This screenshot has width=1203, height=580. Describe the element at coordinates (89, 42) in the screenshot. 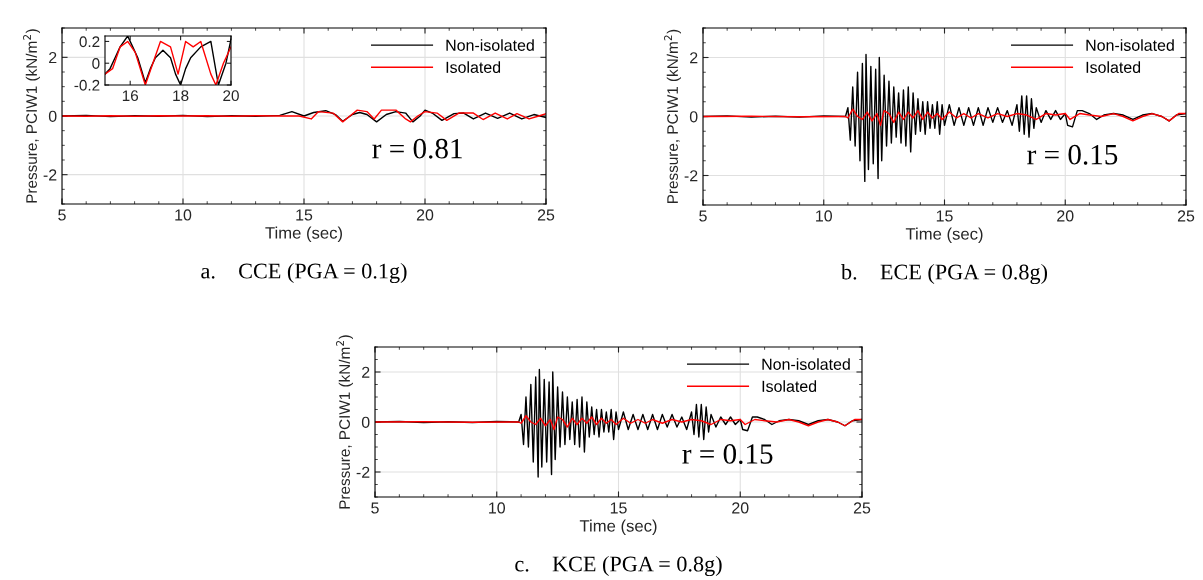

I see `y-tick-label: 0.2` at that location.